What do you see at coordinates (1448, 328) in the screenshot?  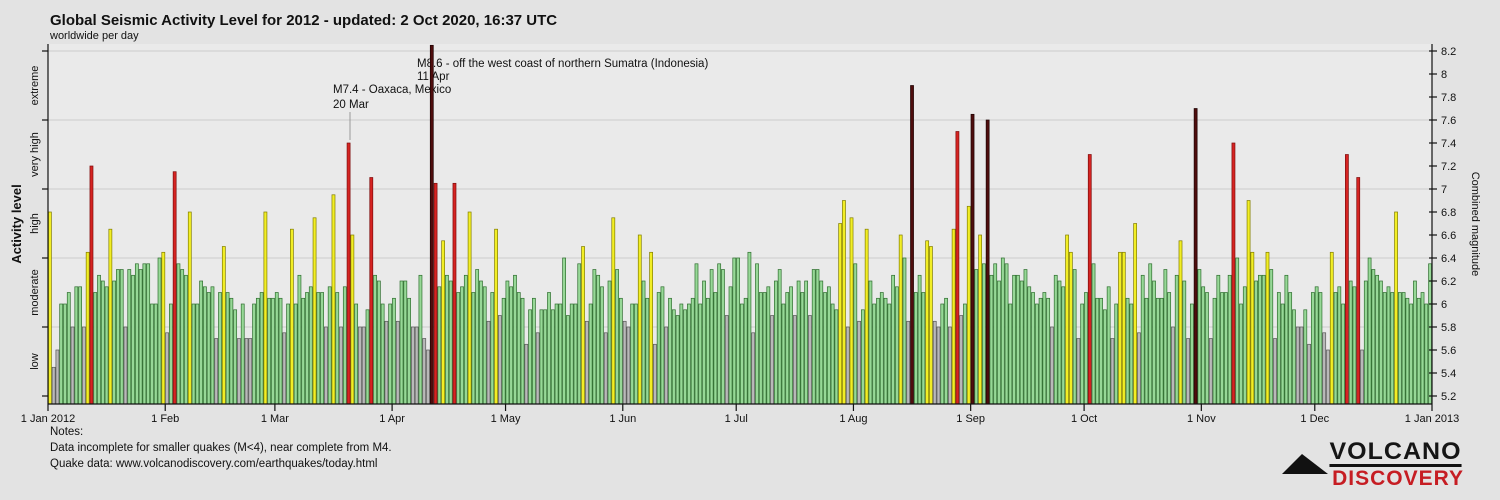 I see `y-right-tick-label: 5.8` at bounding box center [1448, 328].